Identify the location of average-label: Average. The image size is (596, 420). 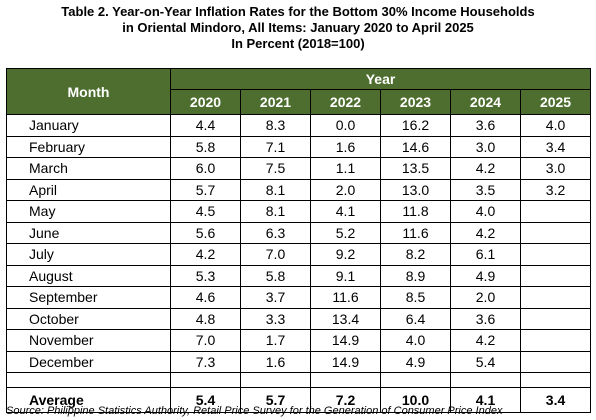
(88, 400).